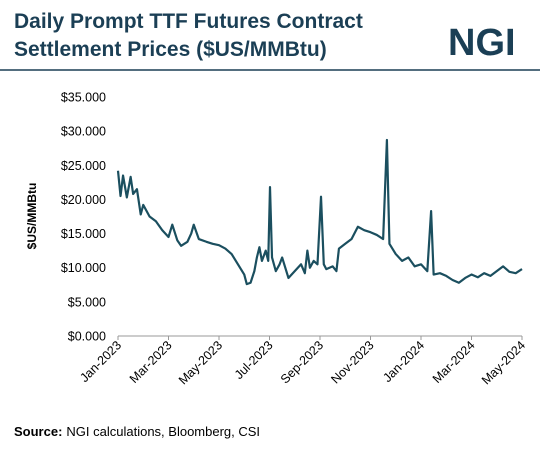 The width and height of the screenshot is (540, 450). I want to click on y-tick-label: $30.000, so click(83, 132).